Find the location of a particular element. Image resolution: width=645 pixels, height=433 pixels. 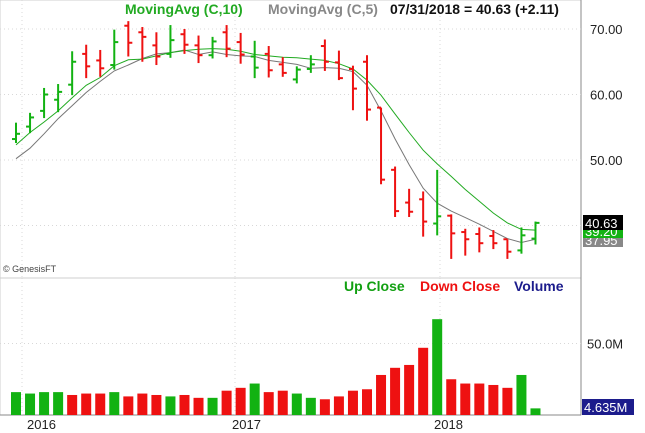

year-label: 2016 is located at coordinates (41, 424).